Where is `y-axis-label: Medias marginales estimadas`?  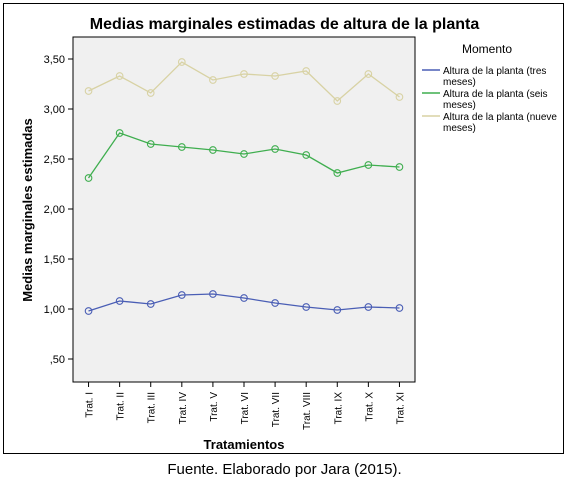 y-axis-label: Medias marginales estimadas is located at coordinates (27, 210).